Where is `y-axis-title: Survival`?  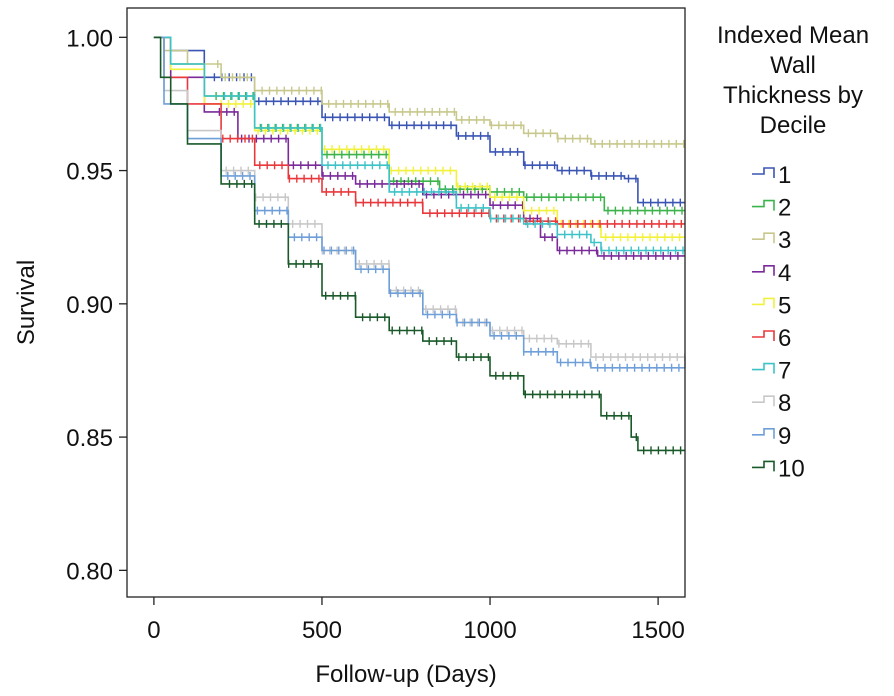
y-axis-title: Survival is located at coordinates (26, 302).